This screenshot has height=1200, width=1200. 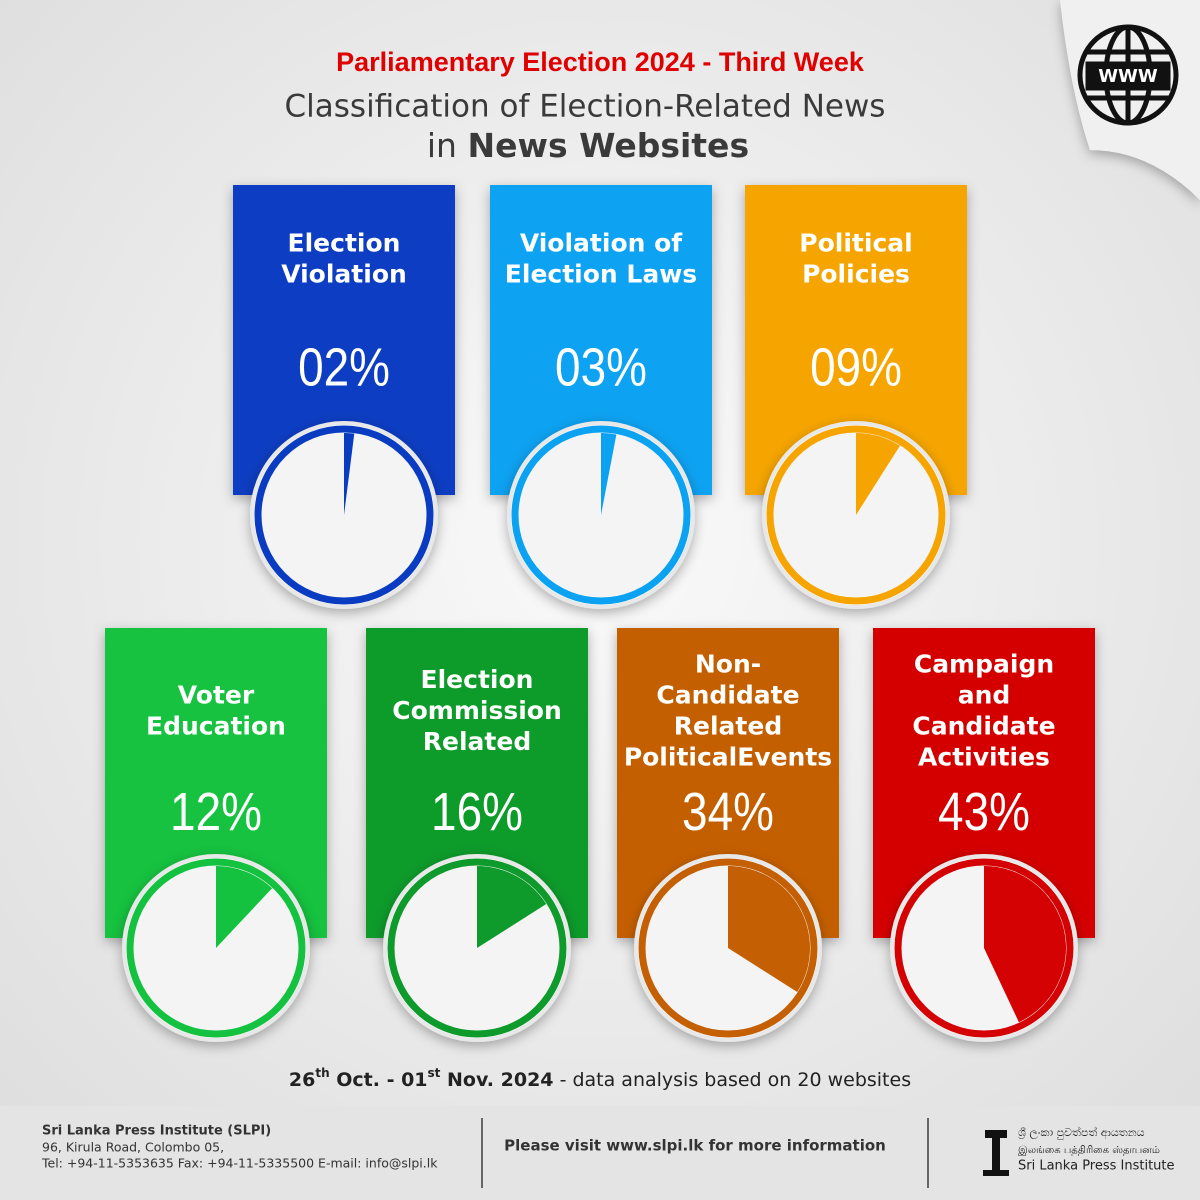 What do you see at coordinates (728, 812) in the screenshot?
I see `value-label: 34%` at bounding box center [728, 812].